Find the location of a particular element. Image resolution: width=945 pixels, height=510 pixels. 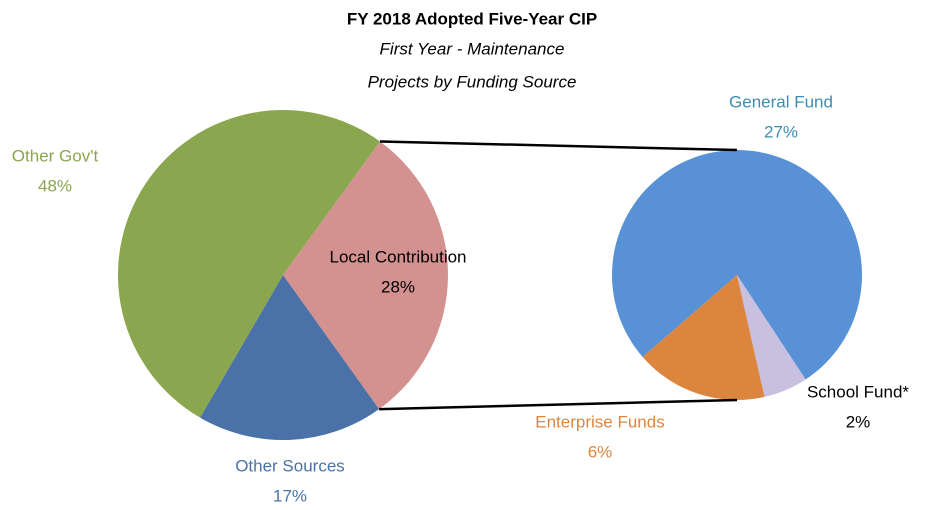

slice-label: Local Contribution is located at coordinates (397, 256).